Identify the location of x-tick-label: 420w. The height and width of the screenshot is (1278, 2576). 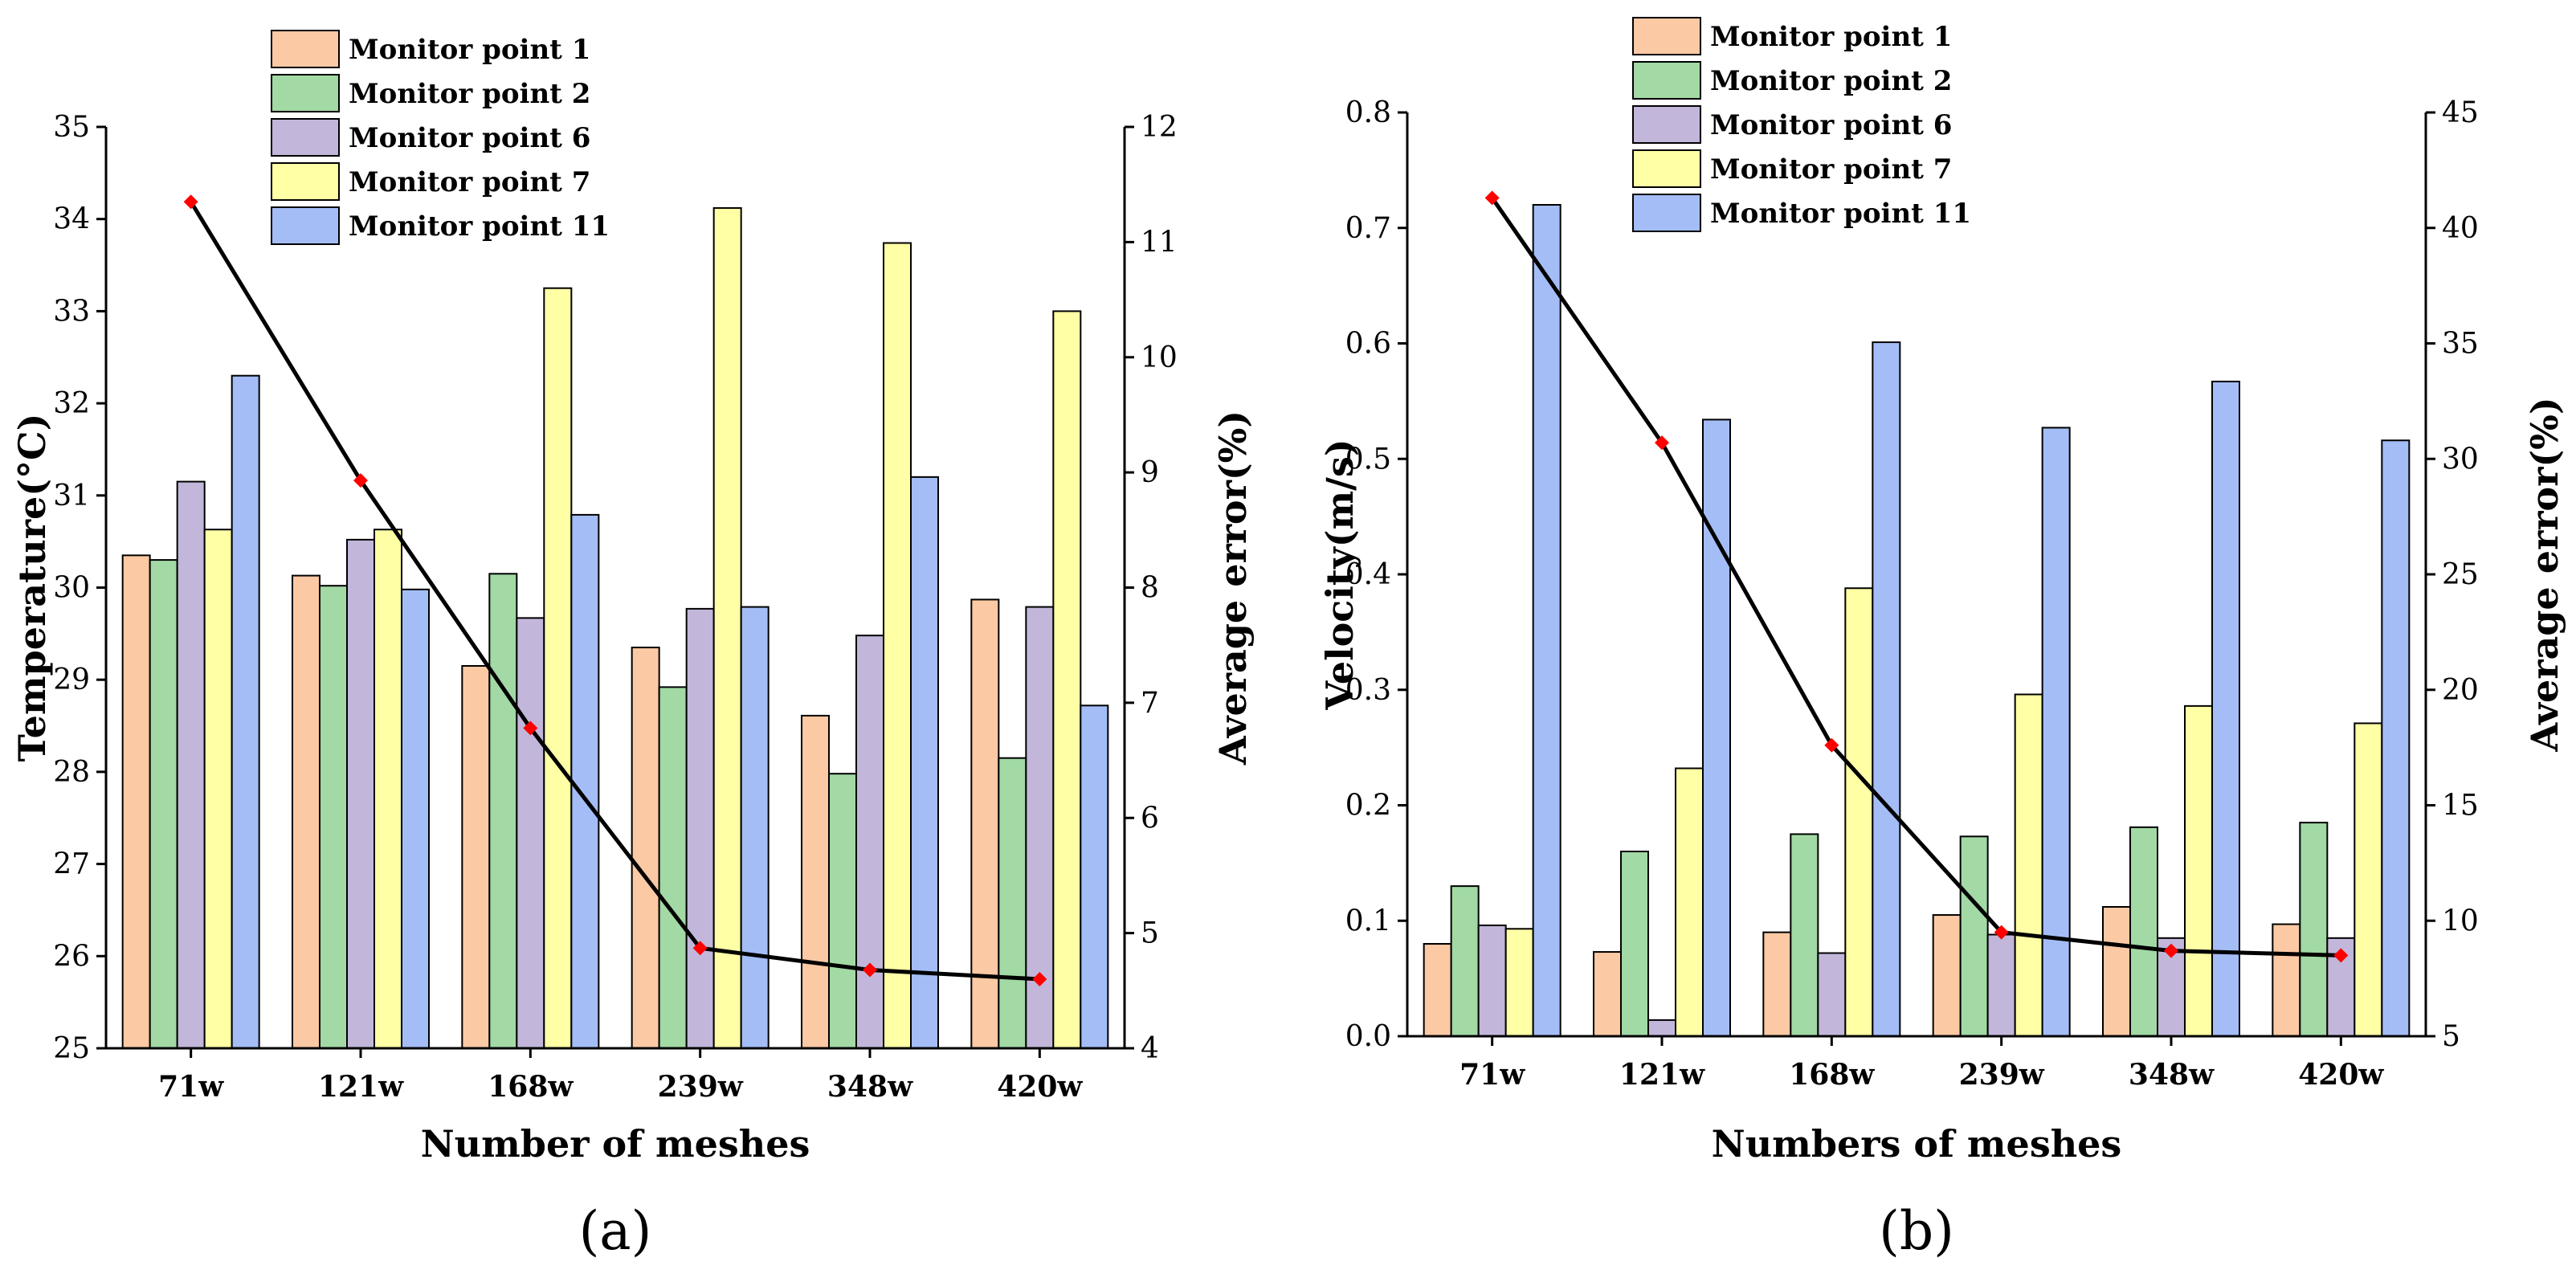
(1040, 1087).